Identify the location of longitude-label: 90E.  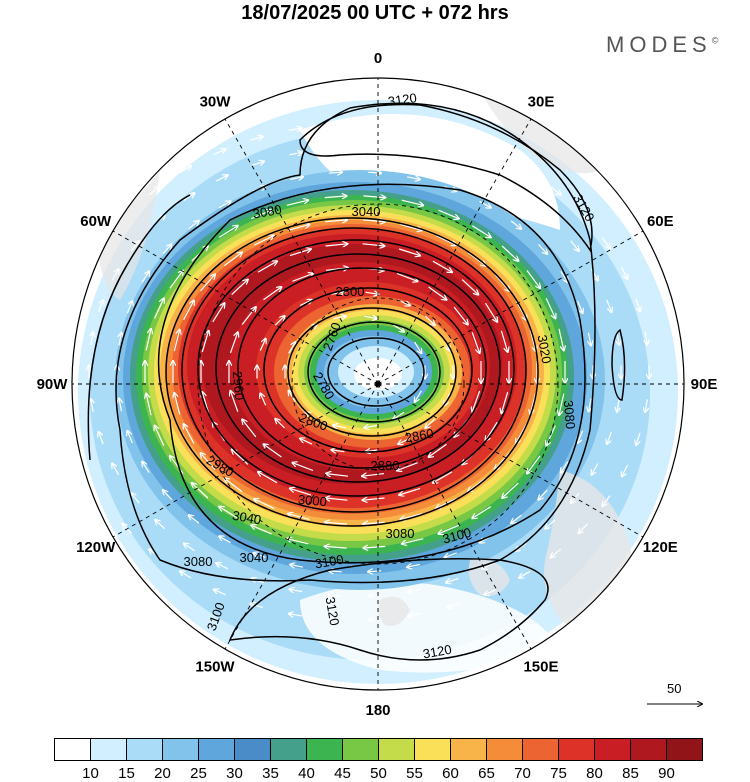
(704, 384).